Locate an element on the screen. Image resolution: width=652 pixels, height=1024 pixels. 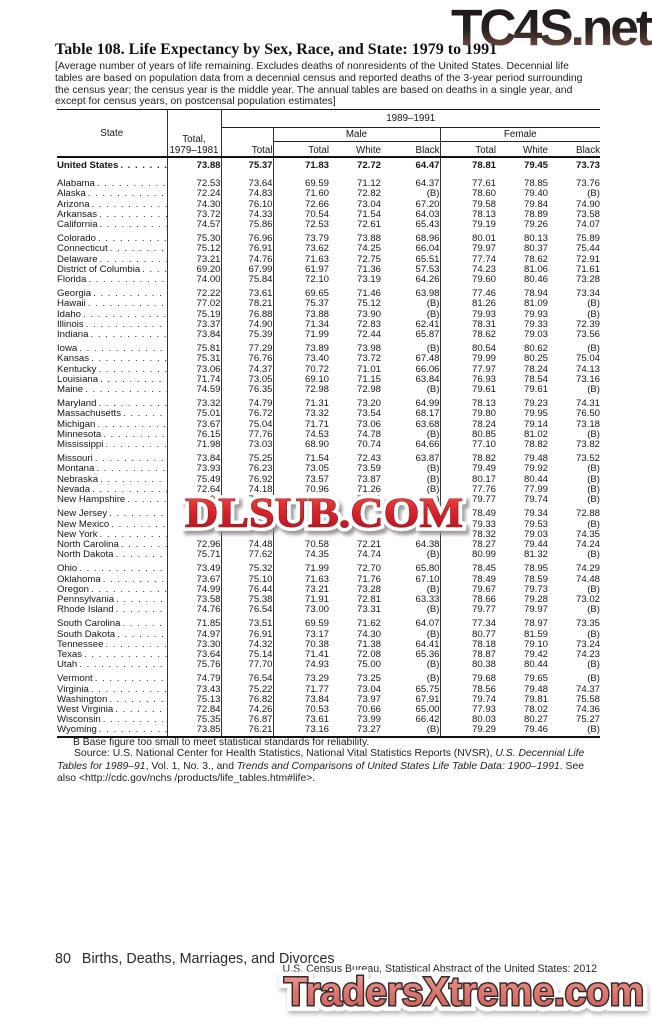
value-cell: 74.53 is located at coordinates (316, 434).